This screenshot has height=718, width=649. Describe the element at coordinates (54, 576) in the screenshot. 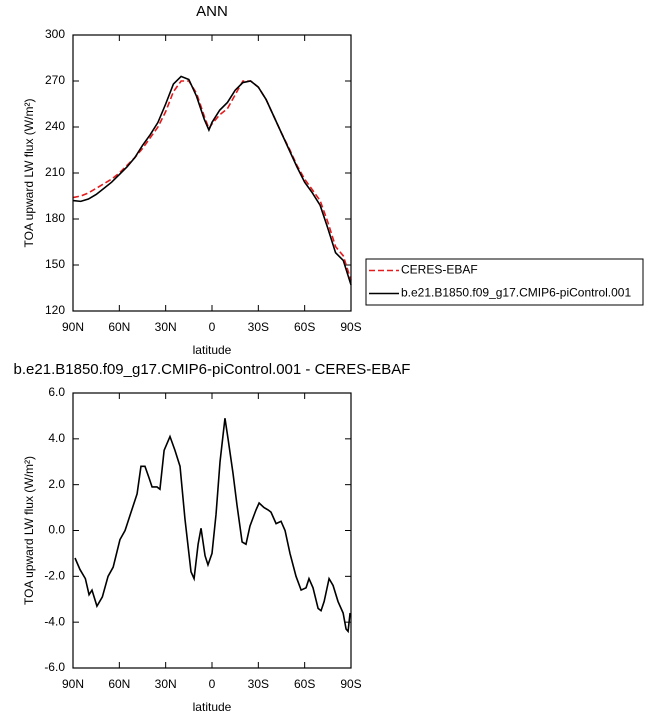

I see `y-tick-label: -2.0` at that location.